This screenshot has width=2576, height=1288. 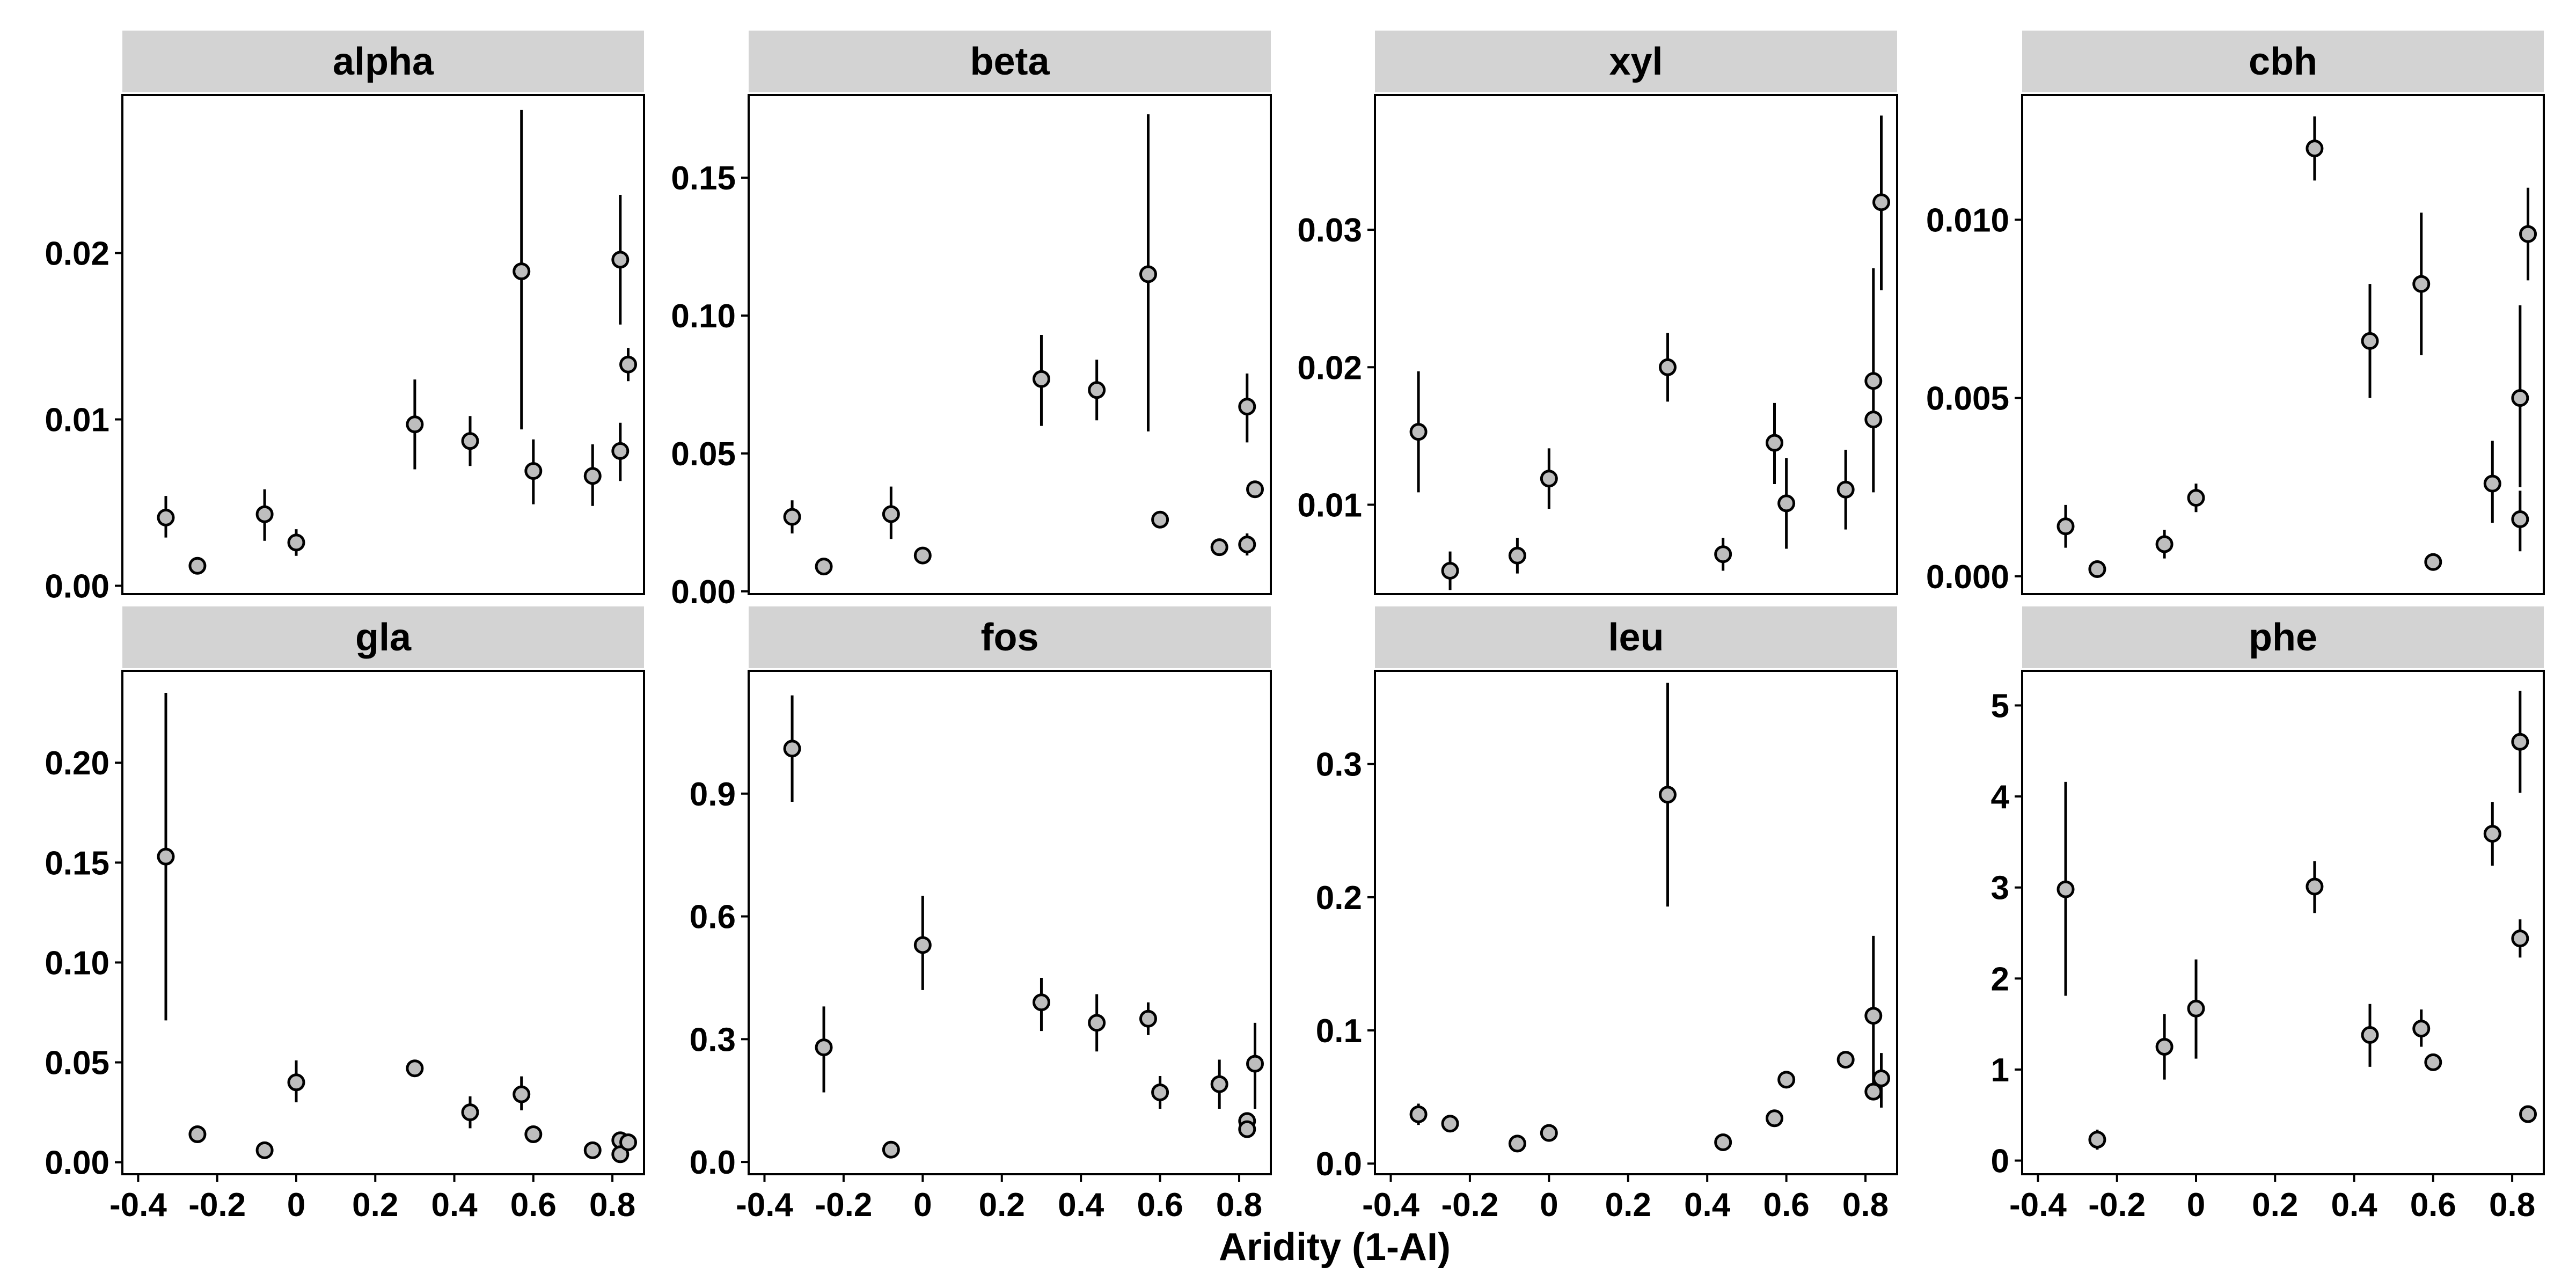 I want to click on strip-title: leu, so click(x=1636, y=637).